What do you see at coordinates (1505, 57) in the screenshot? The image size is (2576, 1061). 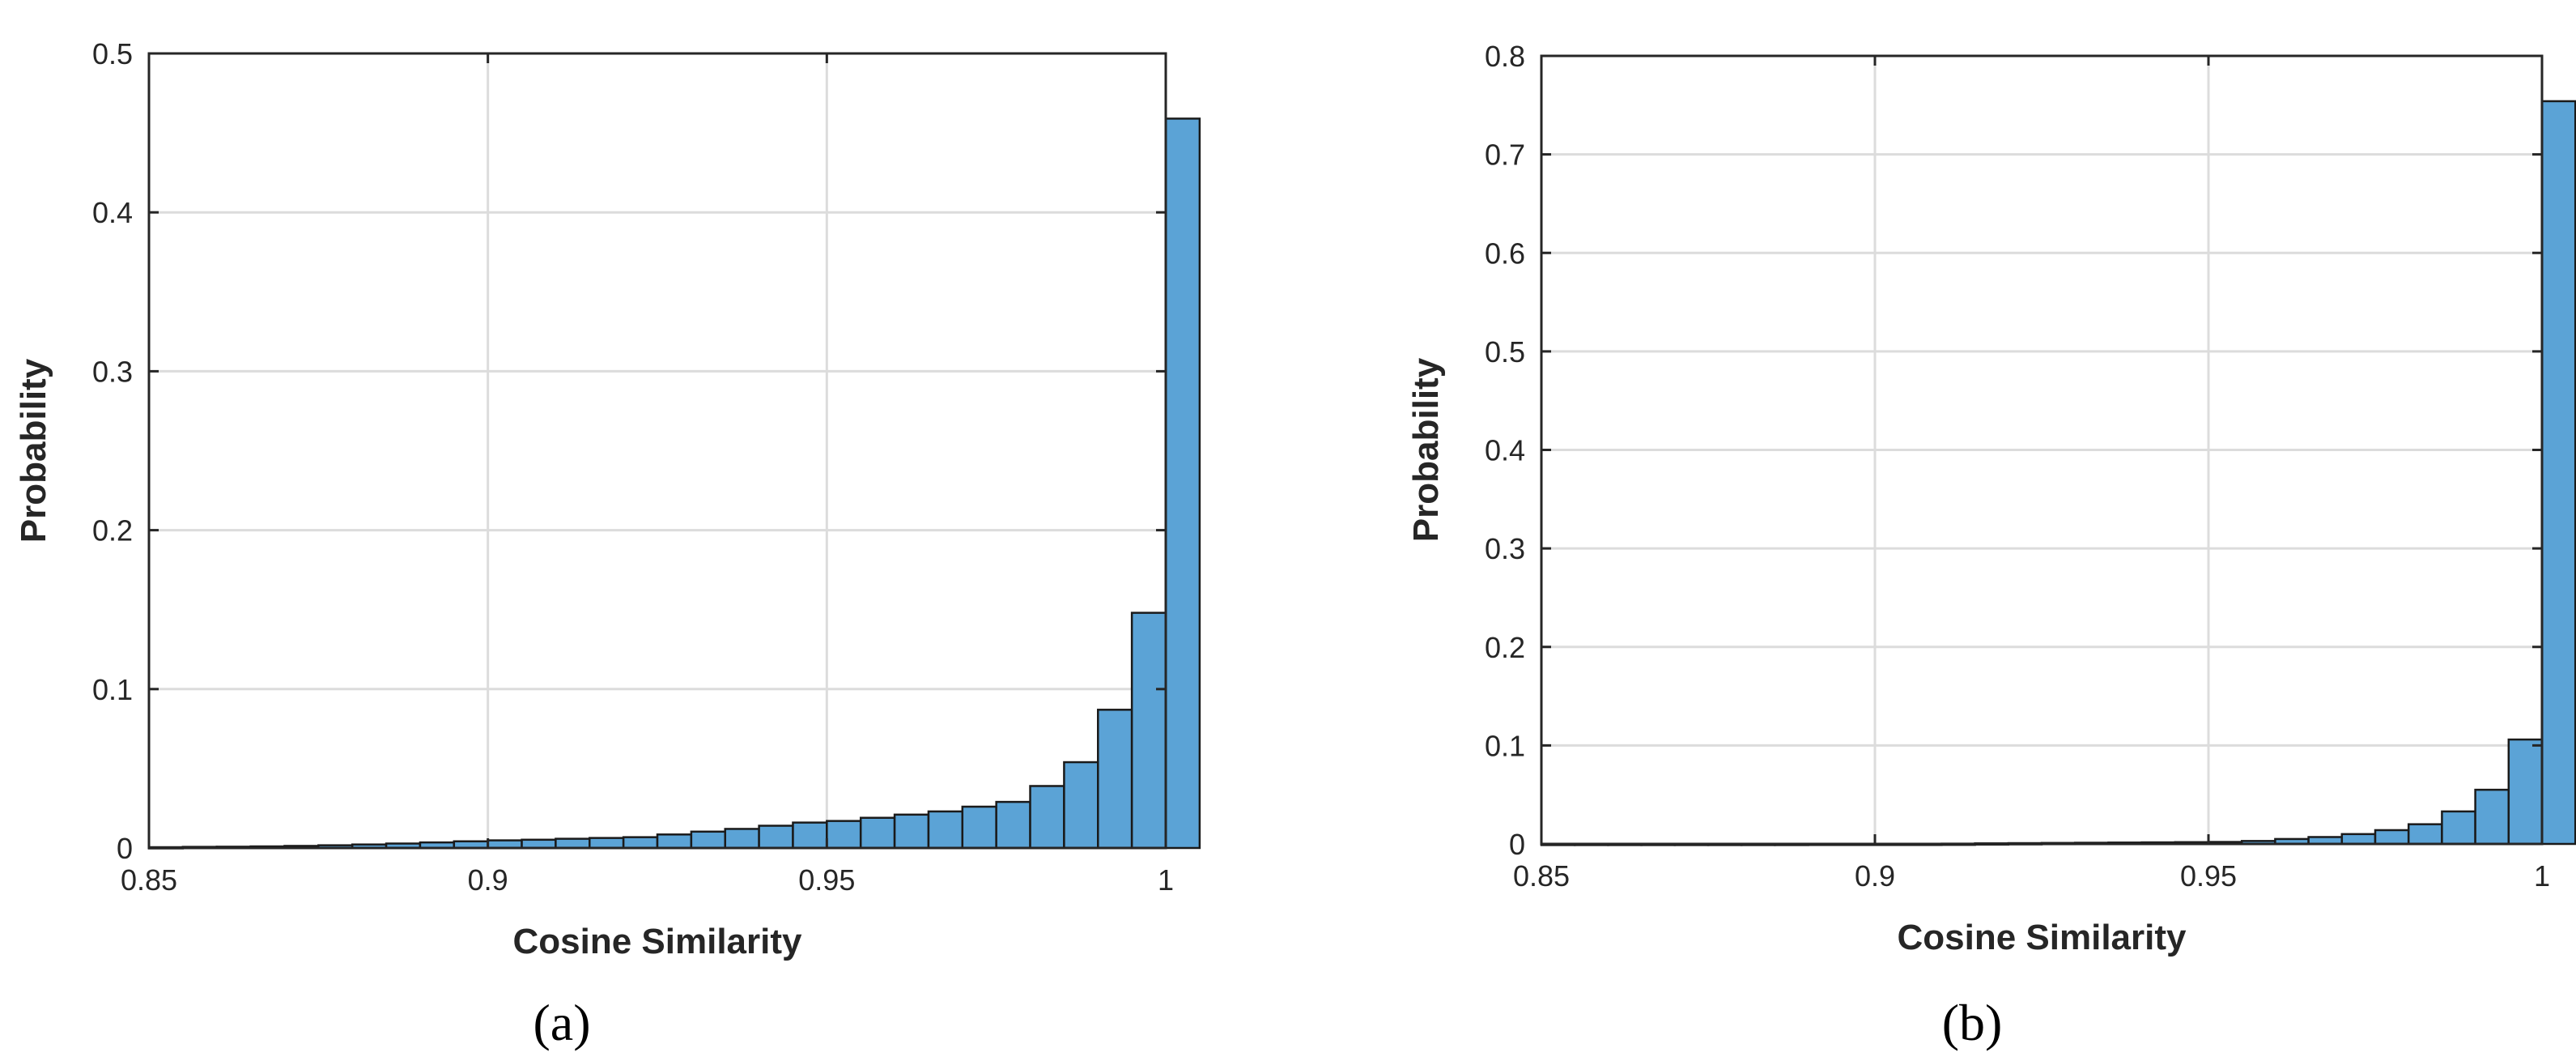 I see `y-tick-label: 0.8` at bounding box center [1505, 57].